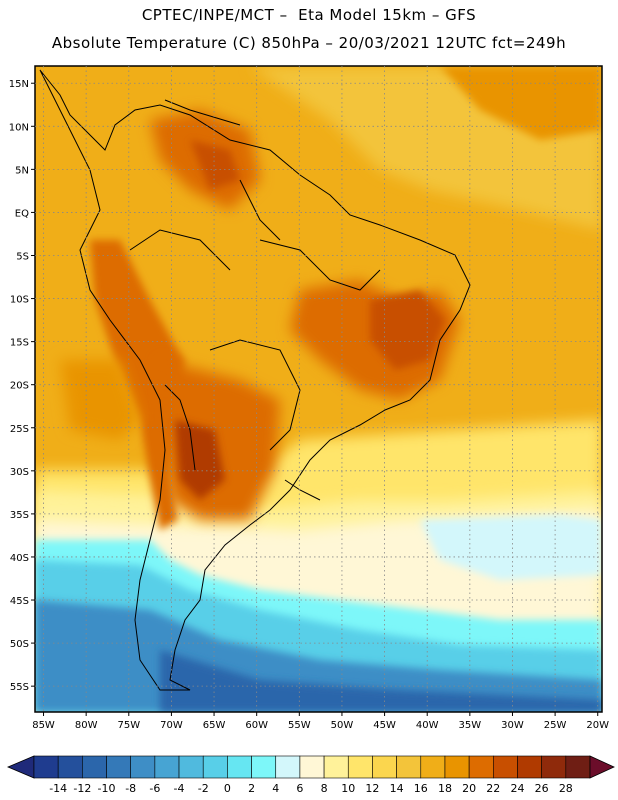 This screenshot has height=800, width=618. I want to click on lon-label: 50W, so click(342, 725).